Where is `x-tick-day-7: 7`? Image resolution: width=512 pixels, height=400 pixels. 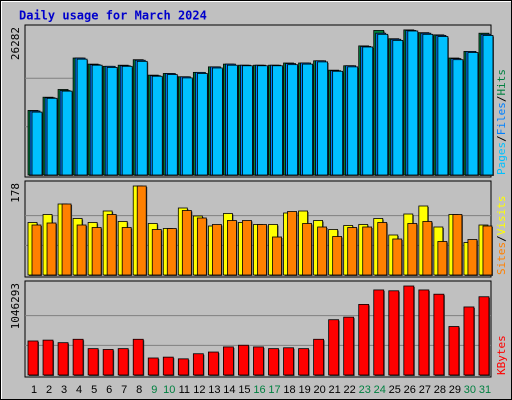 x-tick-day-7: 7 is located at coordinates (124, 390).